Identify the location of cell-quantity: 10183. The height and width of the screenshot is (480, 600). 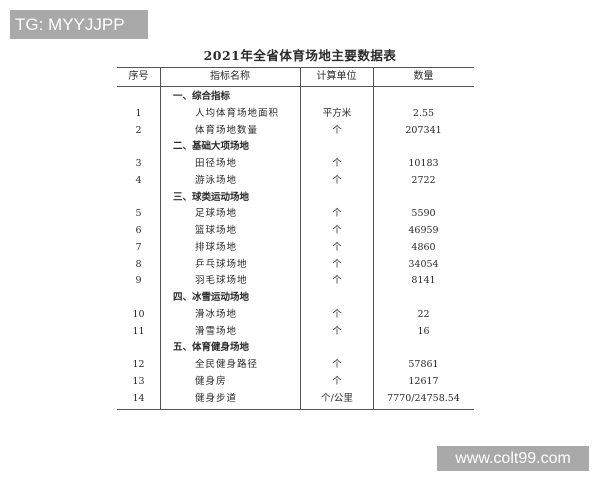
(423, 163).